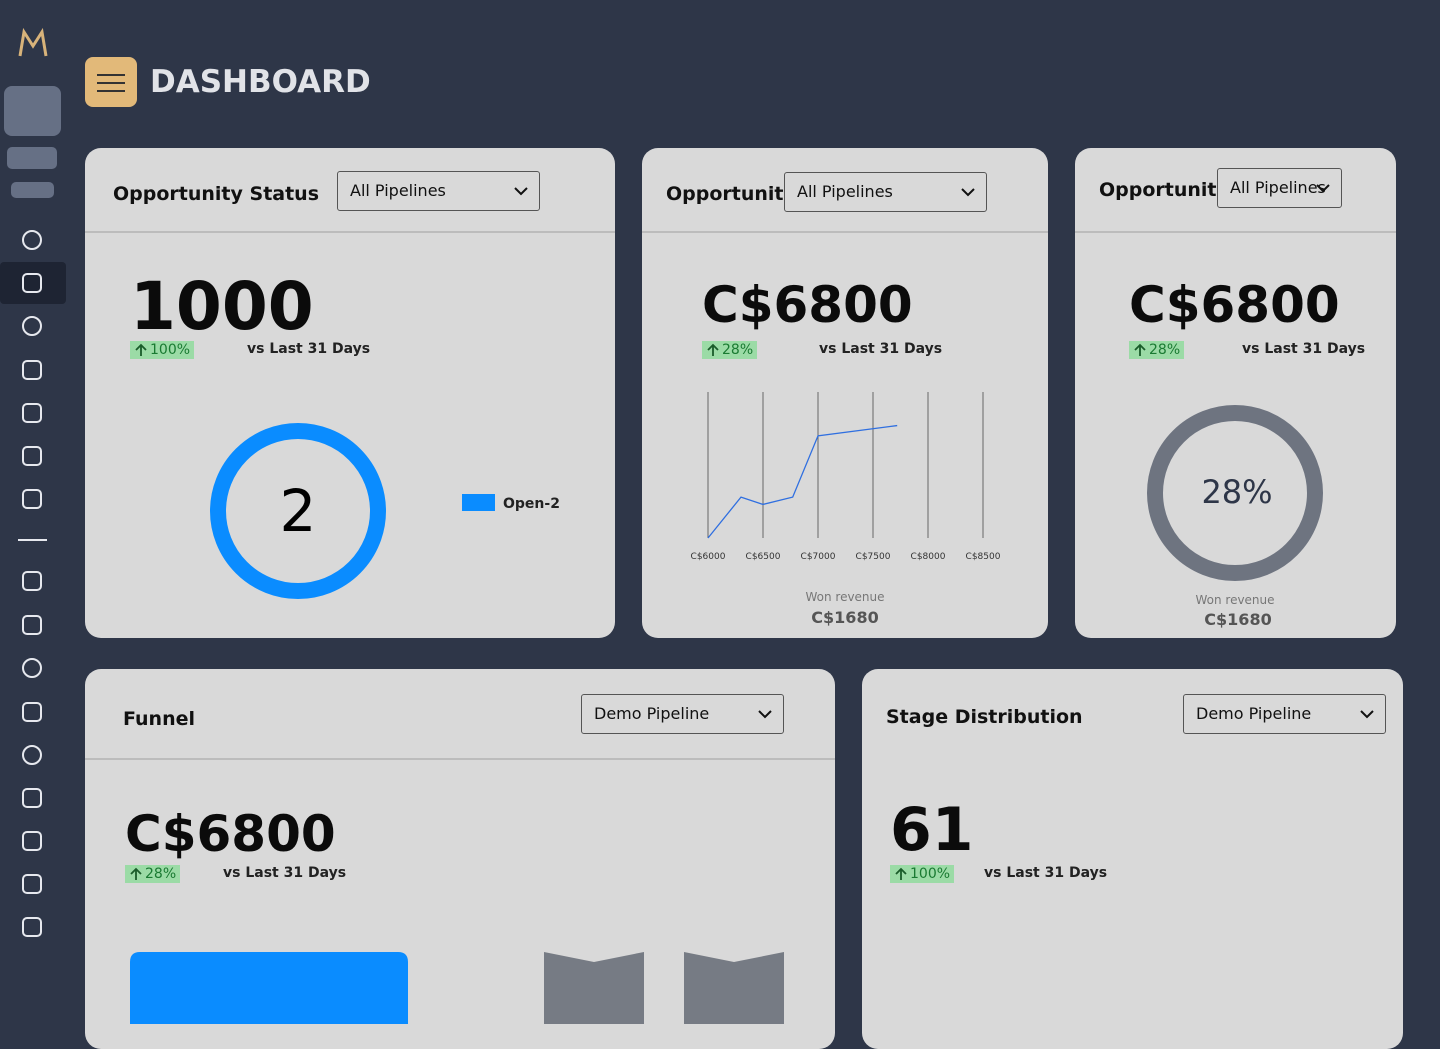 Image resolution: width=1440 pixels, height=1049 pixels. Describe the element at coordinates (32, 158) in the screenshot. I see `search-button` at that location.